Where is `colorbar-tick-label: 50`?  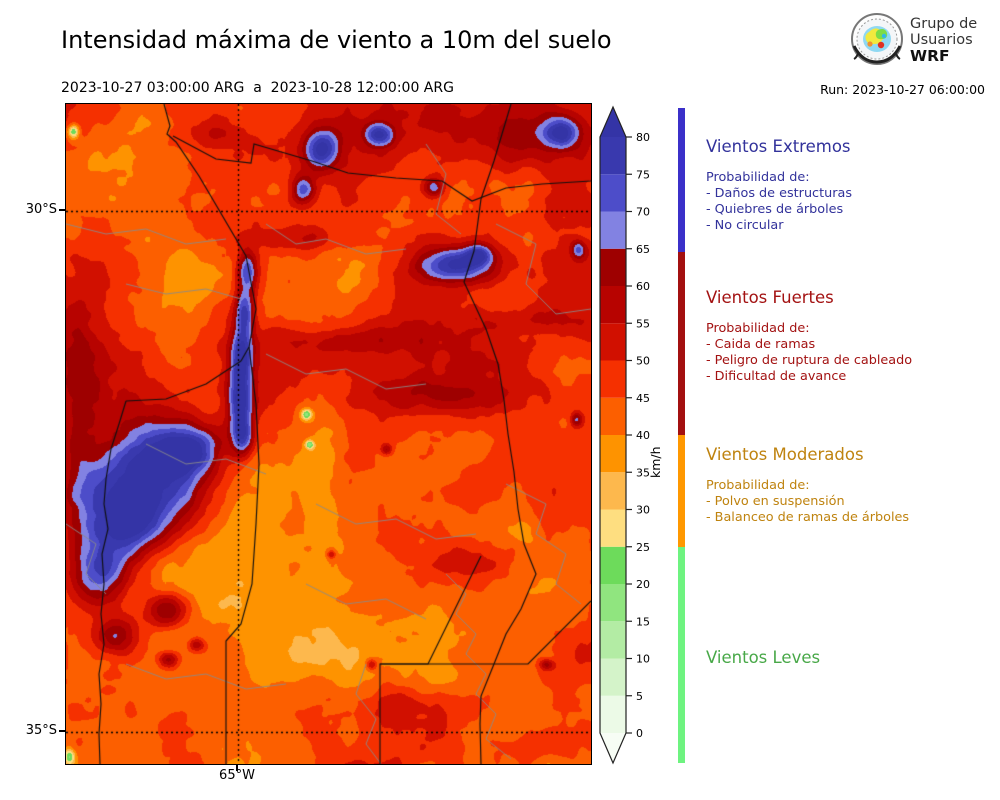 colorbar-tick-label: 50 is located at coordinates (643, 361).